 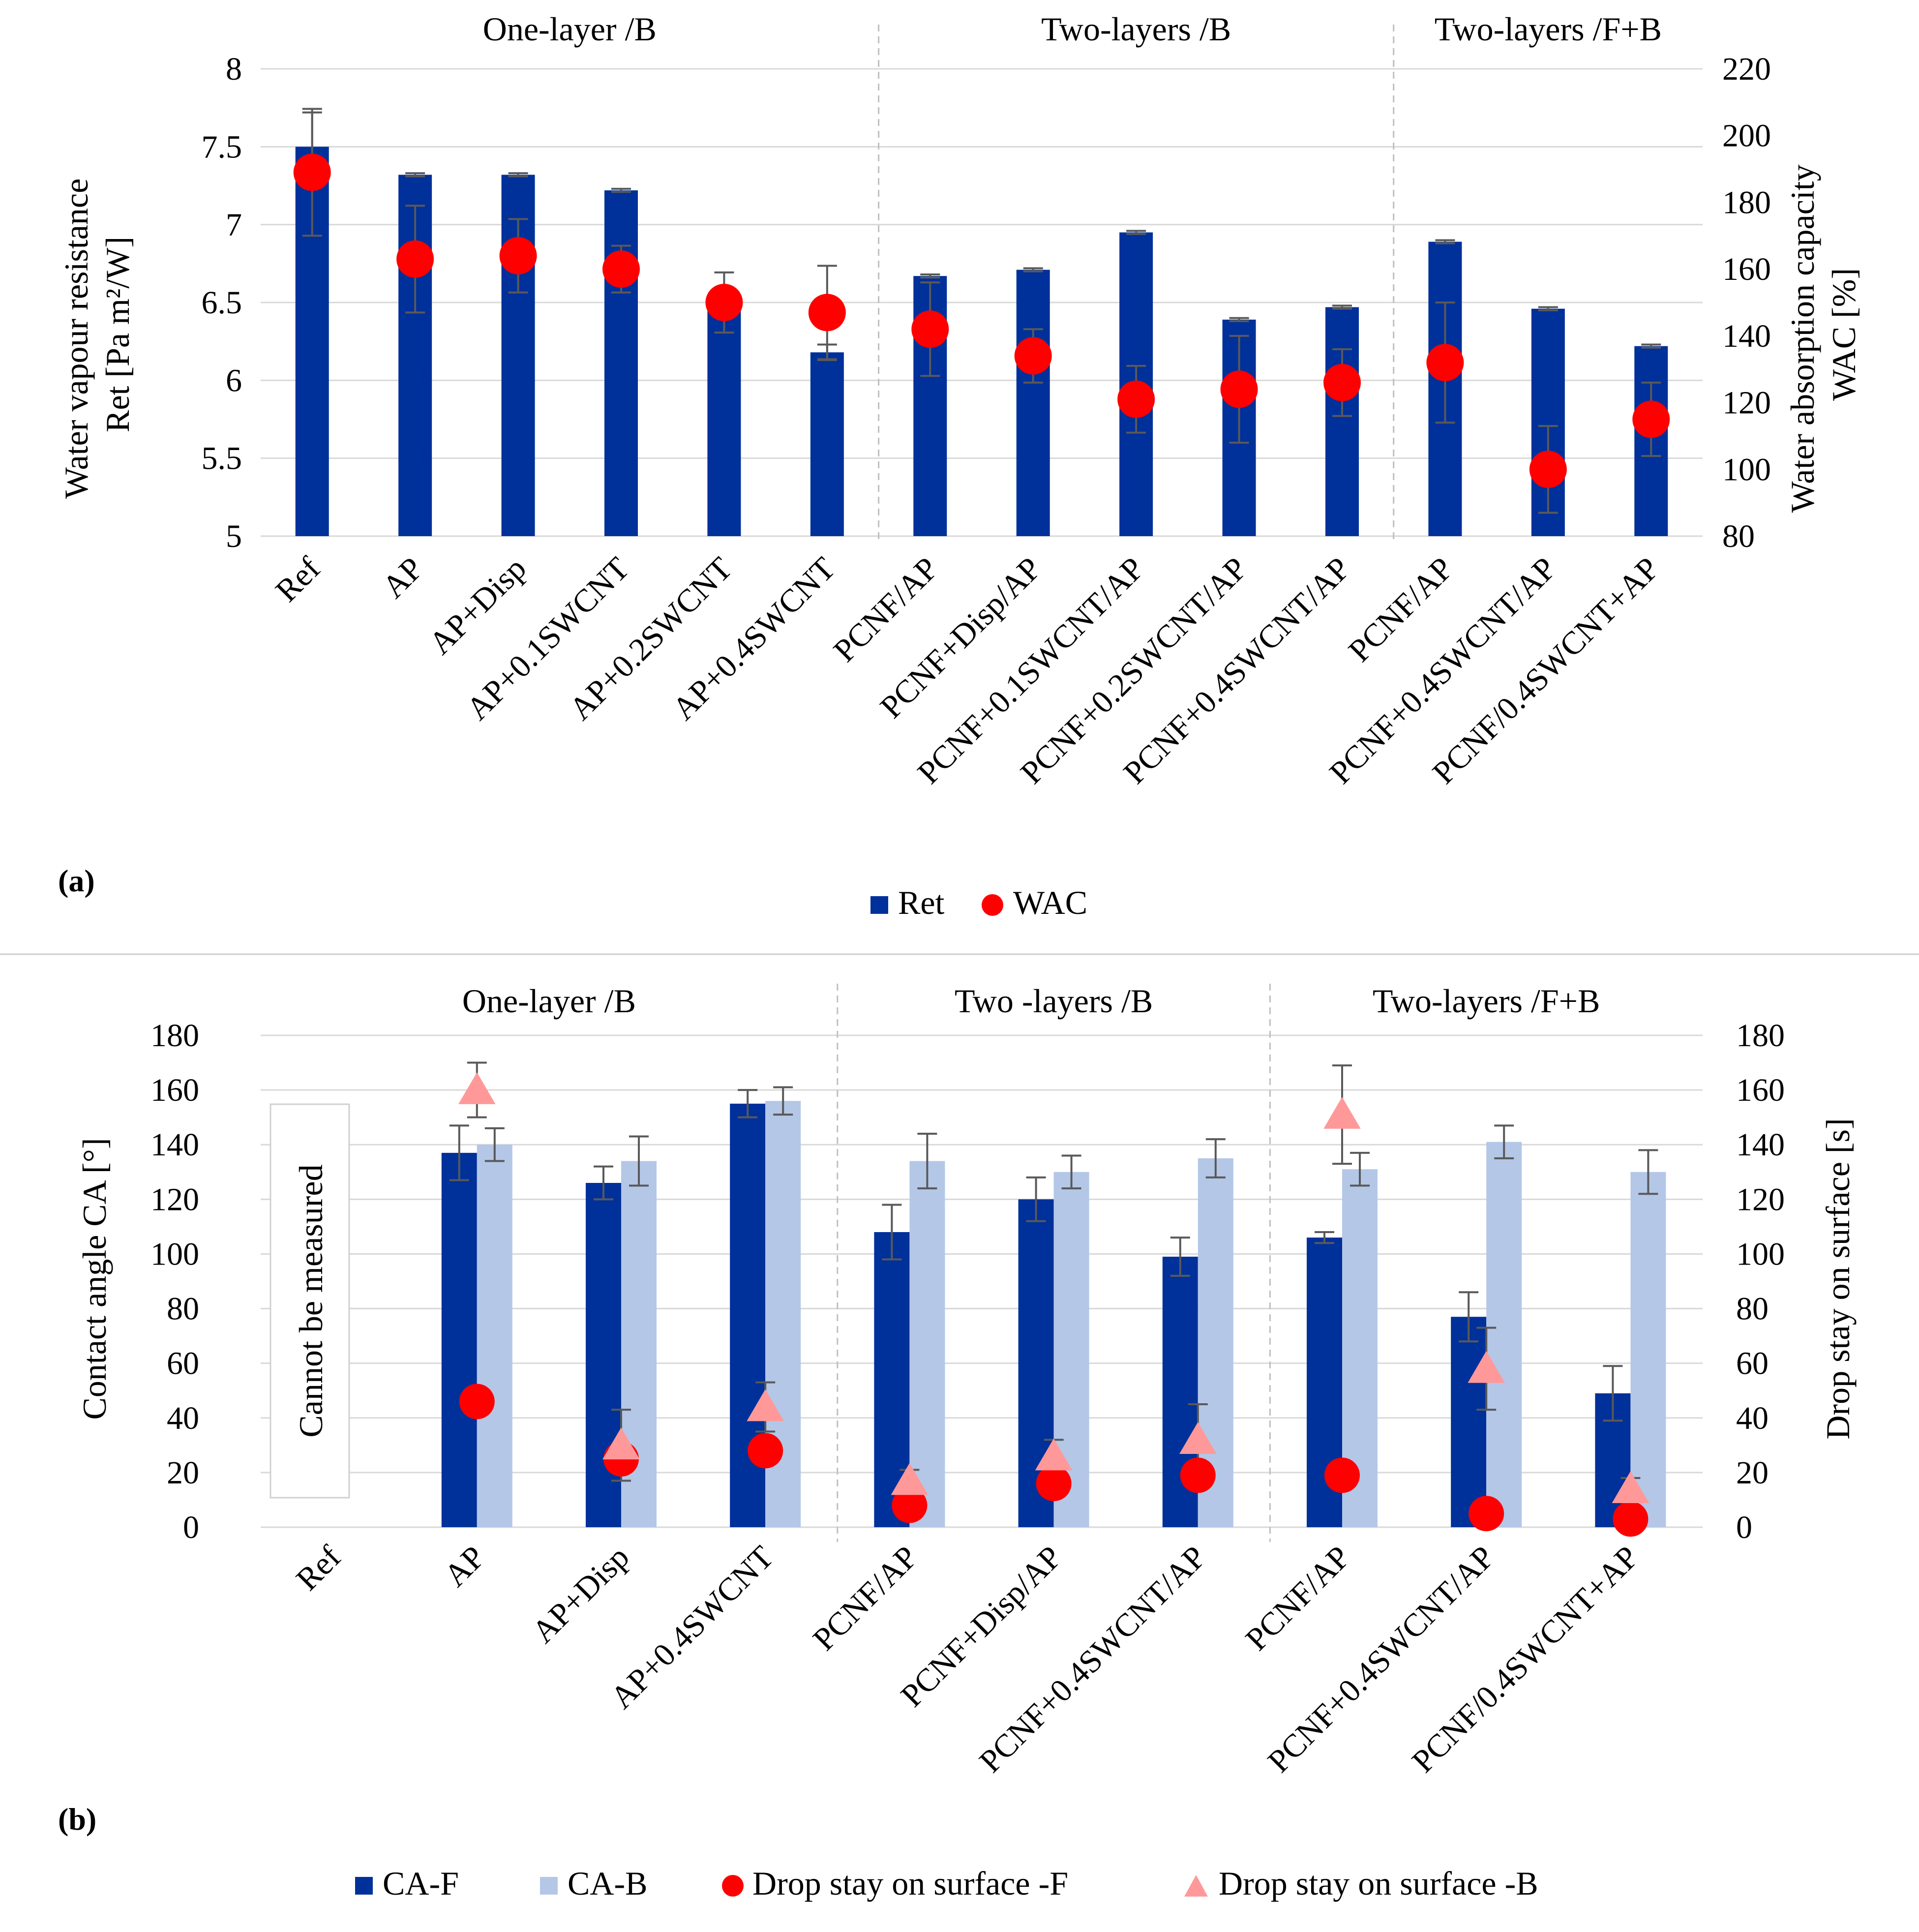 What do you see at coordinates (234, 69) in the screenshot?
I see `y-tick-left: 8` at bounding box center [234, 69].